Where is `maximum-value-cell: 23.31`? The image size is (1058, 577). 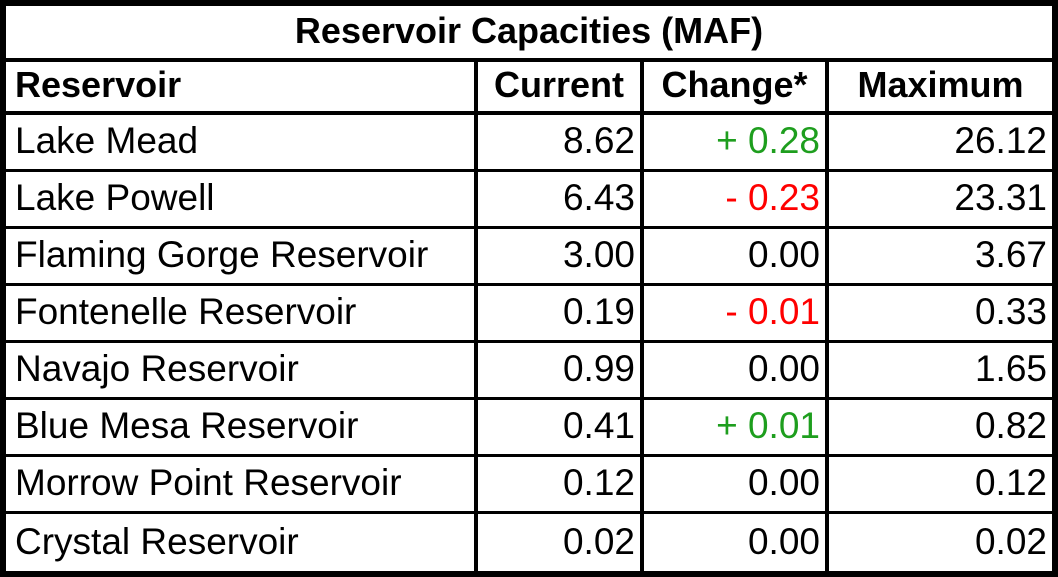 maximum-value-cell: 23.31 is located at coordinates (940, 200).